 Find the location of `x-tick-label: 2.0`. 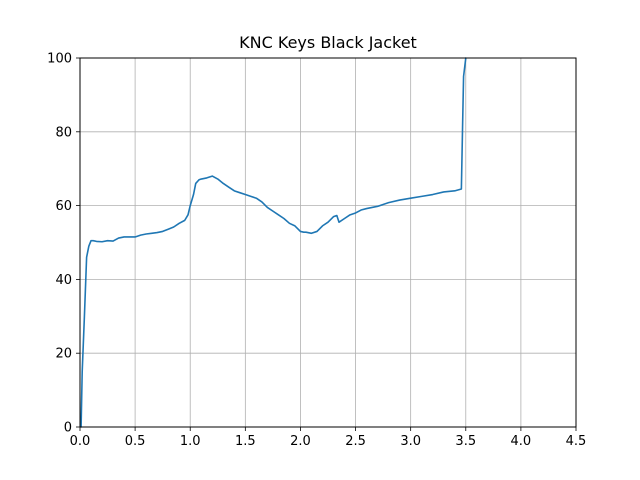

x-tick-label: 2.0 is located at coordinates (300, 441).